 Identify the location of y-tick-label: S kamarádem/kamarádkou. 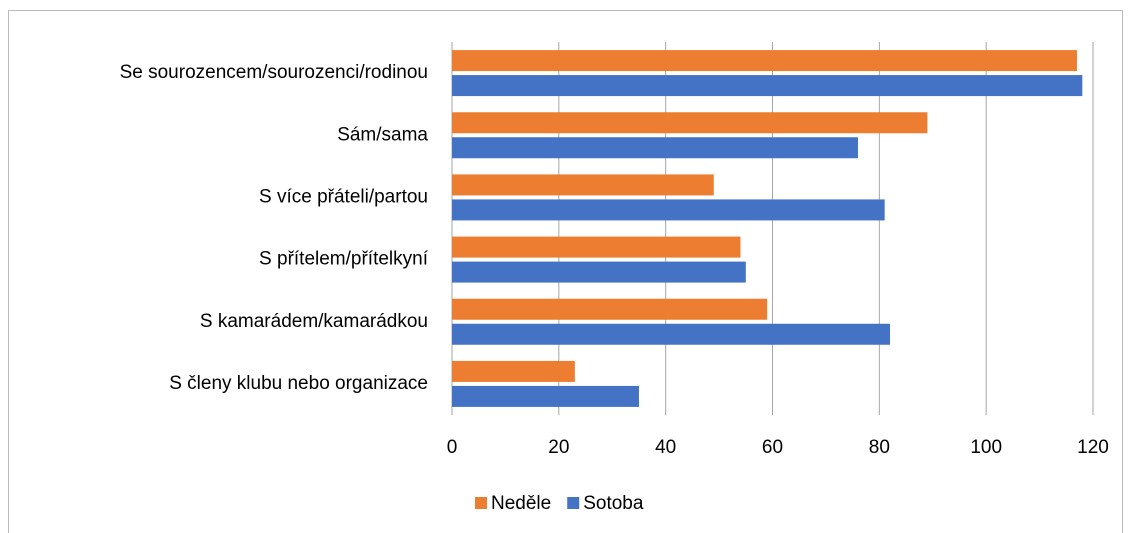
(314, 321).